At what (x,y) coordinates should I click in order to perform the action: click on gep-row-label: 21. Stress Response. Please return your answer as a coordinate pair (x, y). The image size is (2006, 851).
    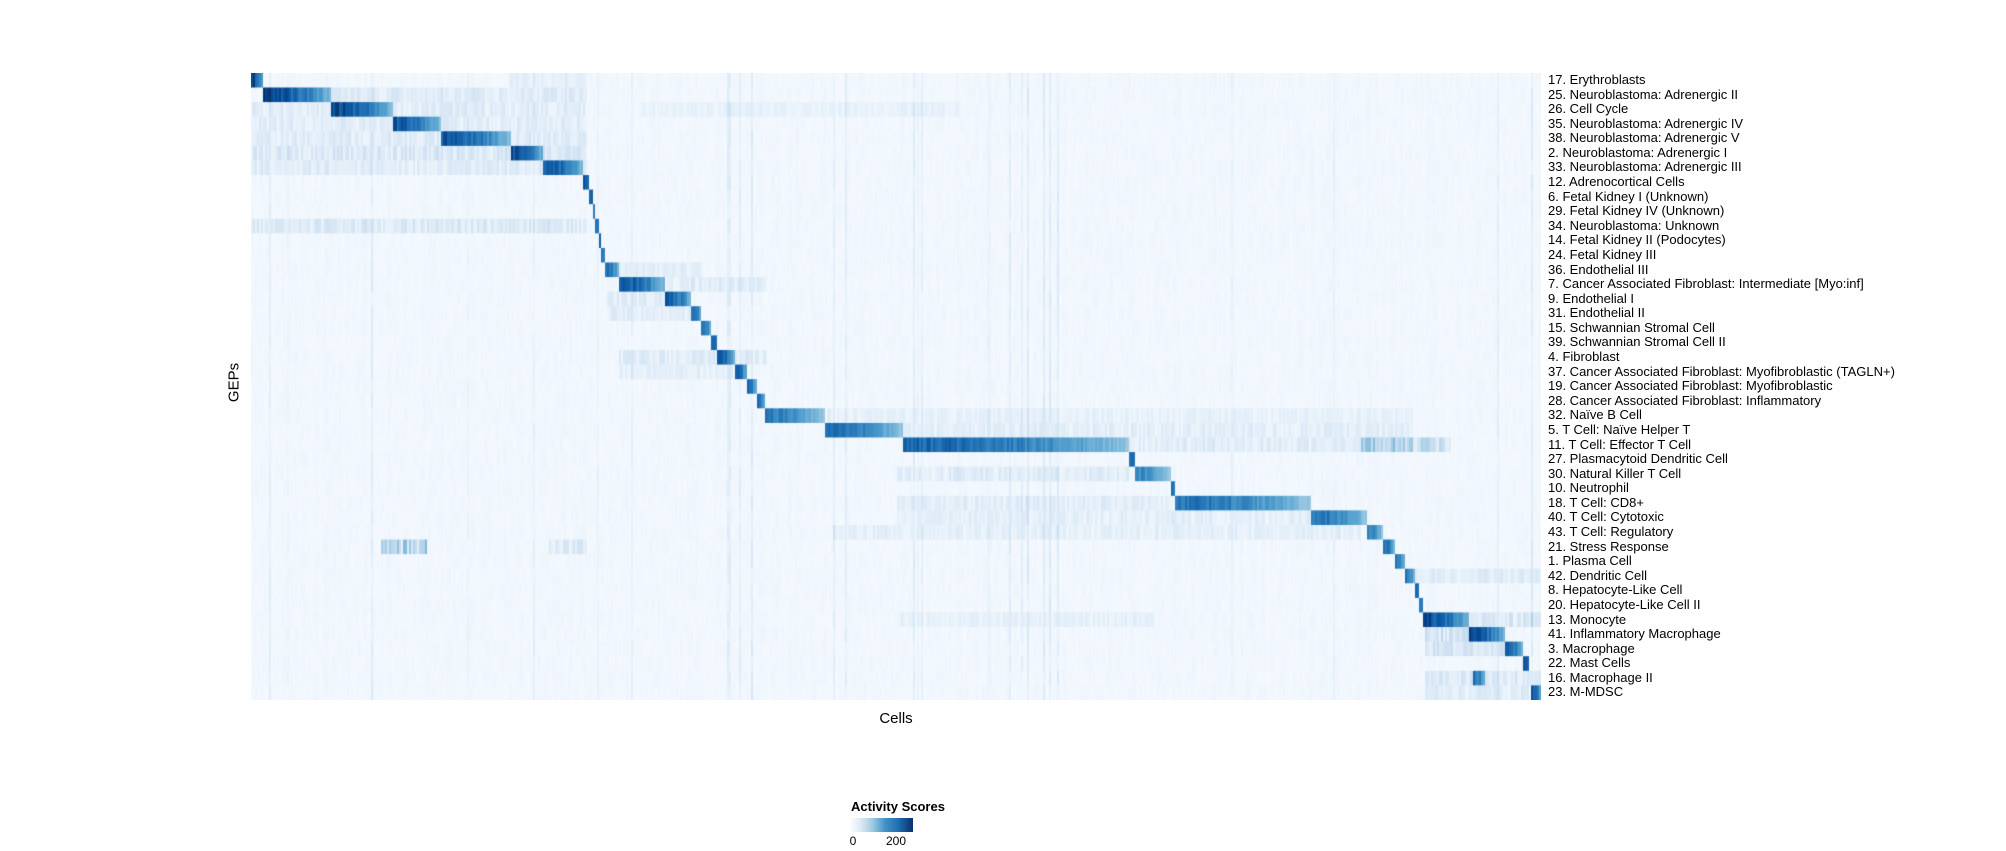
    Looking at the image, I should click on (1608, 546).